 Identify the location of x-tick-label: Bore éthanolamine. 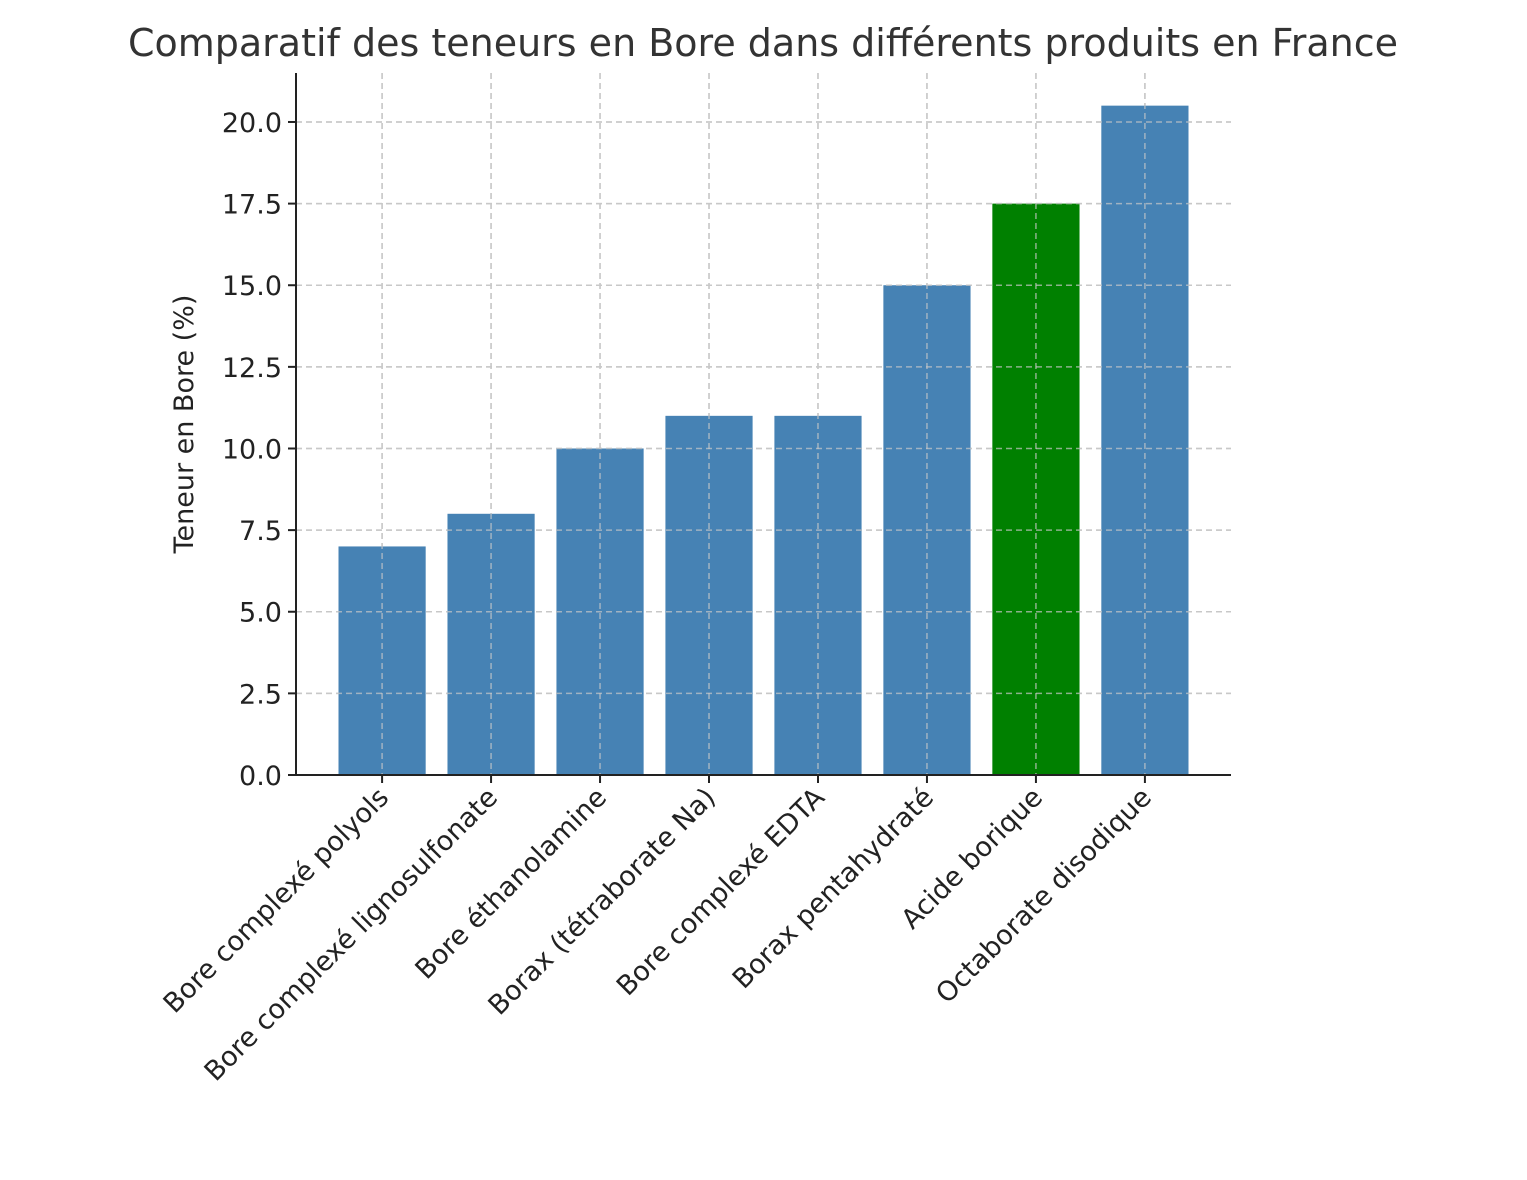
(511, 884).